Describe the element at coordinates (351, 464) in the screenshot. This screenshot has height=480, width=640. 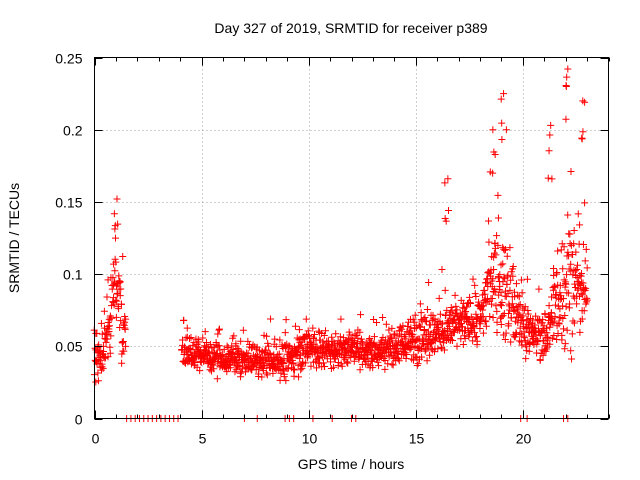
I see `x-axis-label: GPS time / hours` at that location.